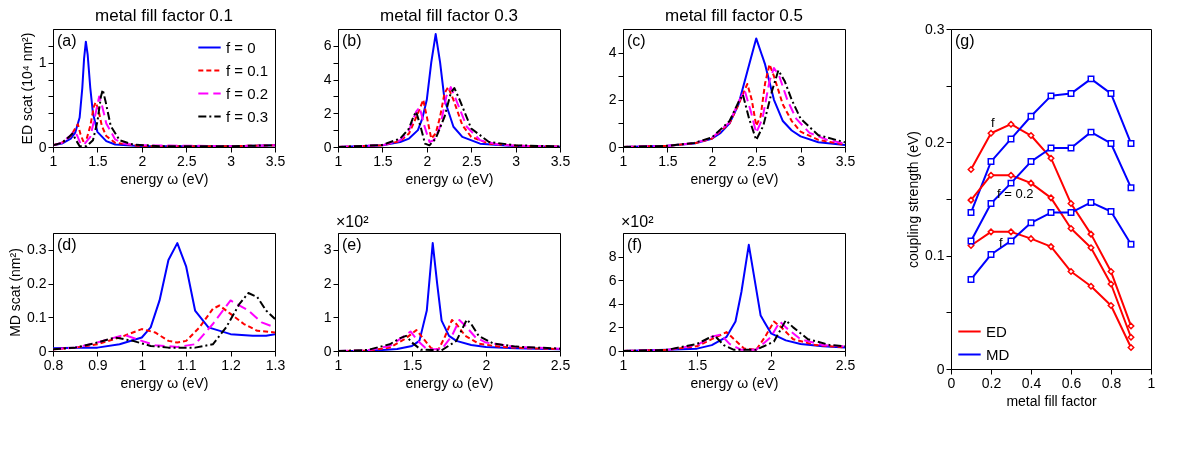 This screenshot has width=1195, height=459. Describe the element at coordinates (636, 40) in the screenshot. I see `annotation: (c)` at that location.